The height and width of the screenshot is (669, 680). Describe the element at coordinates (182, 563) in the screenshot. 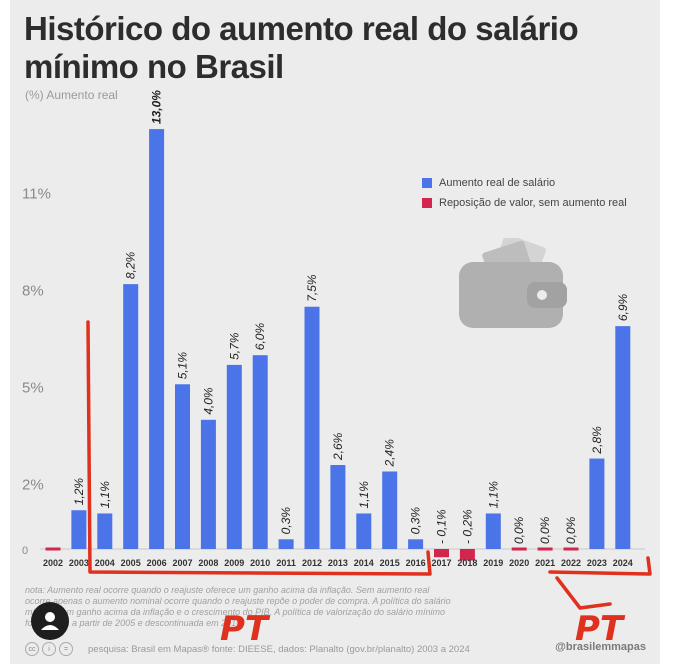

I see `x-tick-label: 2007` at that location.